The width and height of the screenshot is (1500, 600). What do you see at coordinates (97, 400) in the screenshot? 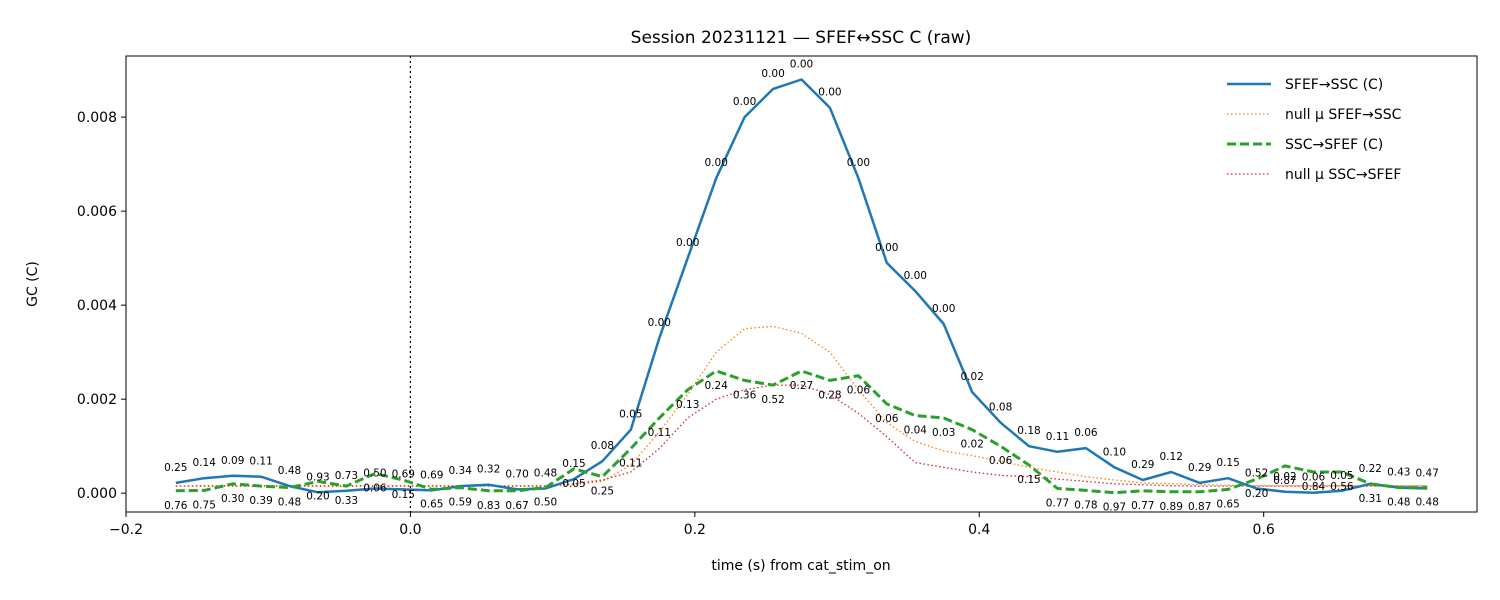
I see `y-tick-label: 0.002` at bounding box center [97, 400].